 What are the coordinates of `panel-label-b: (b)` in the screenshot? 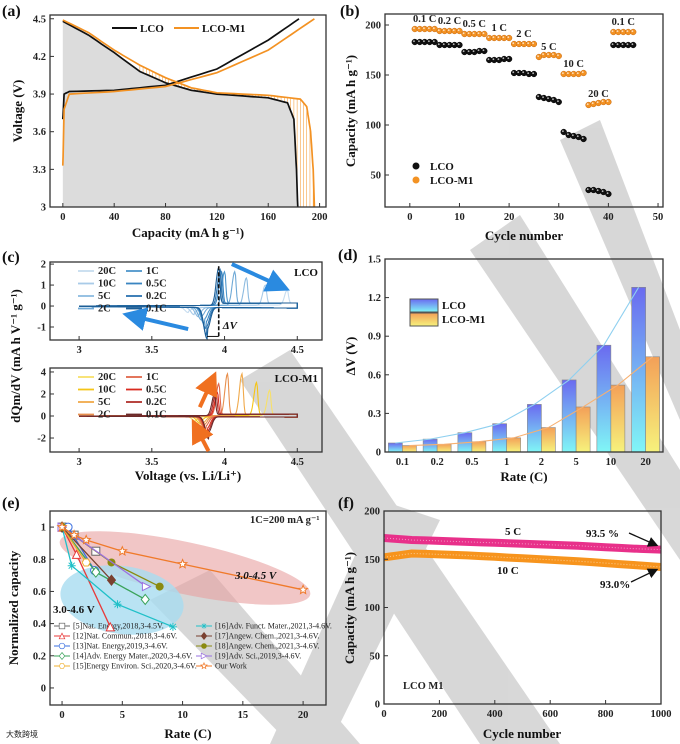 It's located at (350, 11).